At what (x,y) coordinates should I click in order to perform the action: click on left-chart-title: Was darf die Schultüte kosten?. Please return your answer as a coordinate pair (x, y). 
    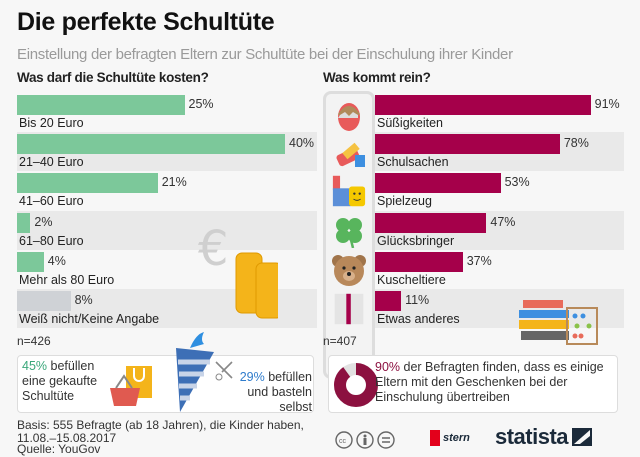
    Looking at the image, I should click on (113, 77).